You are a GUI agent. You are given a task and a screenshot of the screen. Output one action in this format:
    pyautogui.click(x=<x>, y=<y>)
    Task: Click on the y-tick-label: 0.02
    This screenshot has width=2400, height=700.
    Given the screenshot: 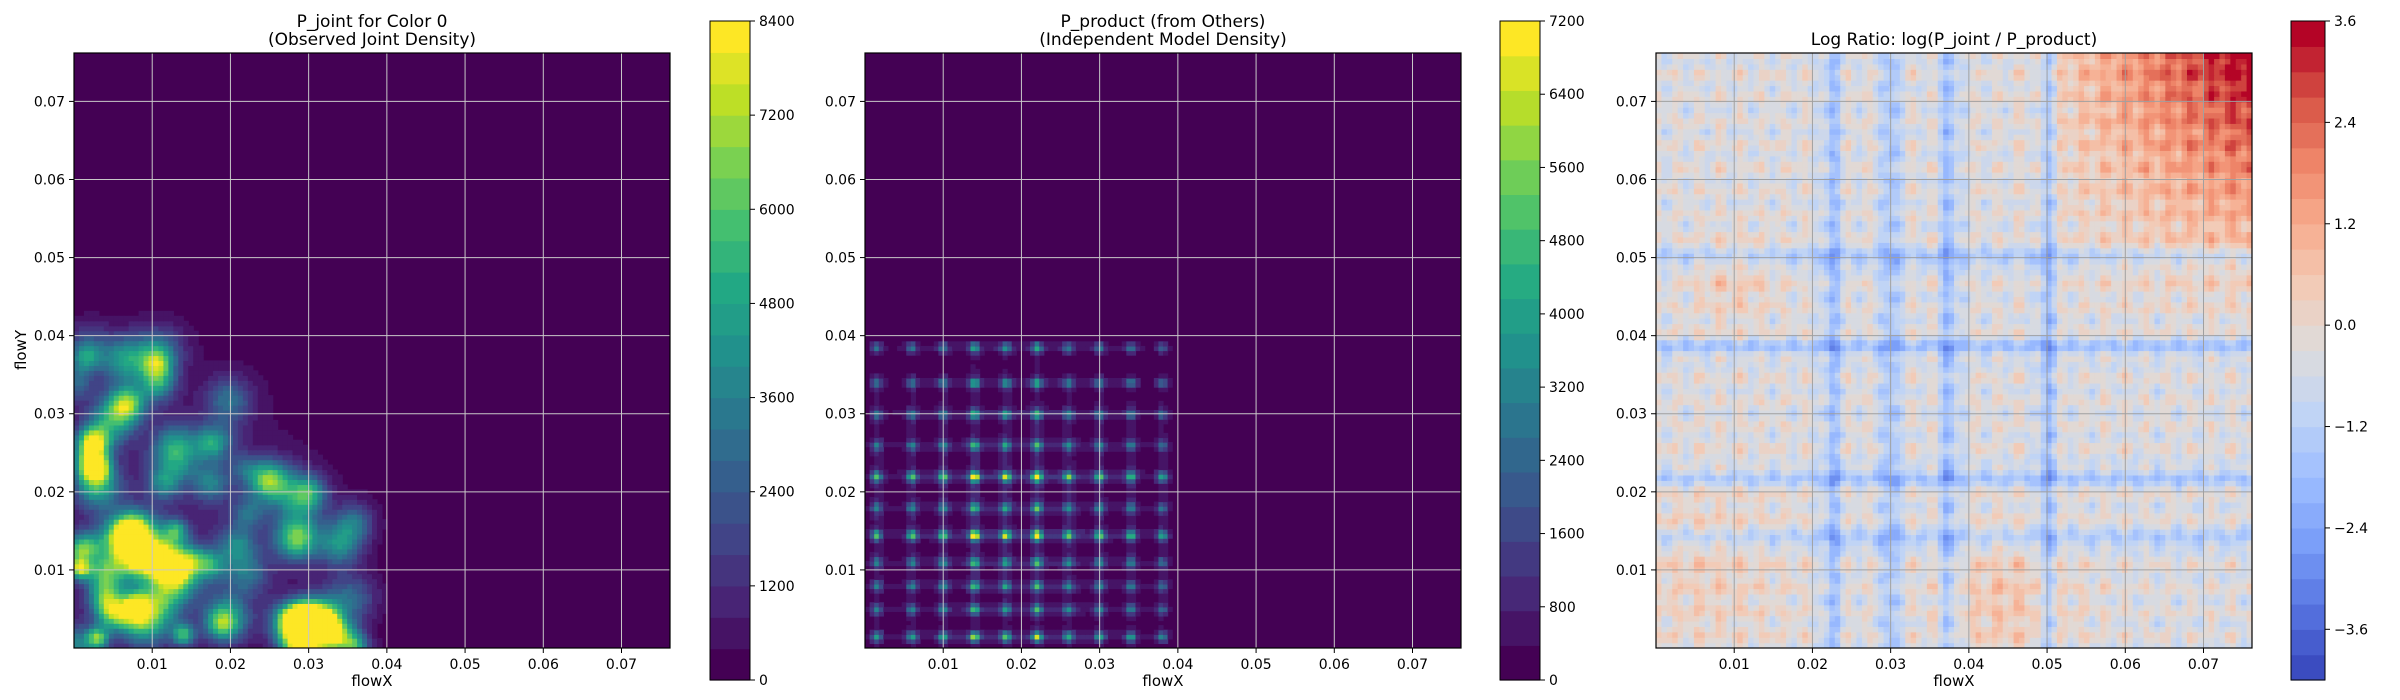 What is the action you would take?
    pyautogui.click(x=49, y=493)
    